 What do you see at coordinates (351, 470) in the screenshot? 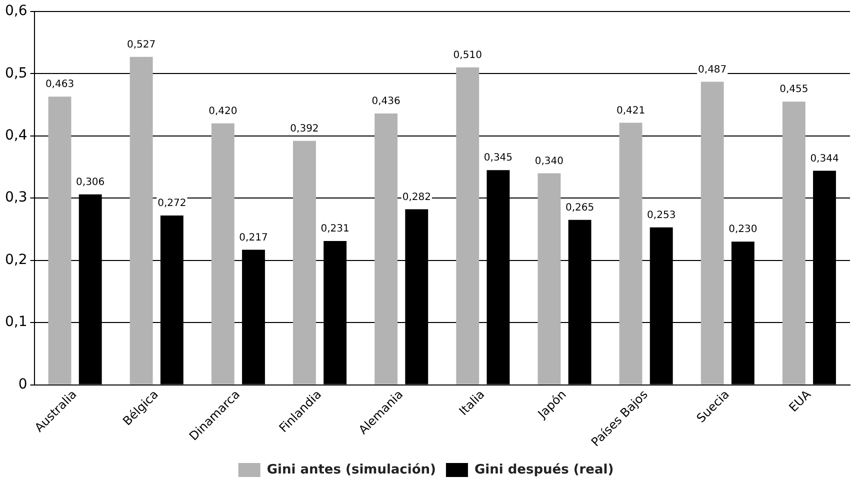
I see `legend-label: Gini antes (simulación)` at bounding box center [351, 470].